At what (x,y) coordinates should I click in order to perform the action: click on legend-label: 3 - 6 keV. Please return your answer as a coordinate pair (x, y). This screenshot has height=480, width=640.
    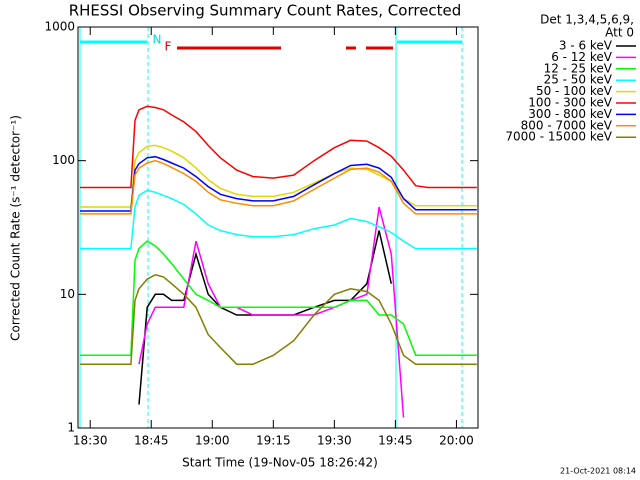
    Looking at the image, I should click on (586, 46).